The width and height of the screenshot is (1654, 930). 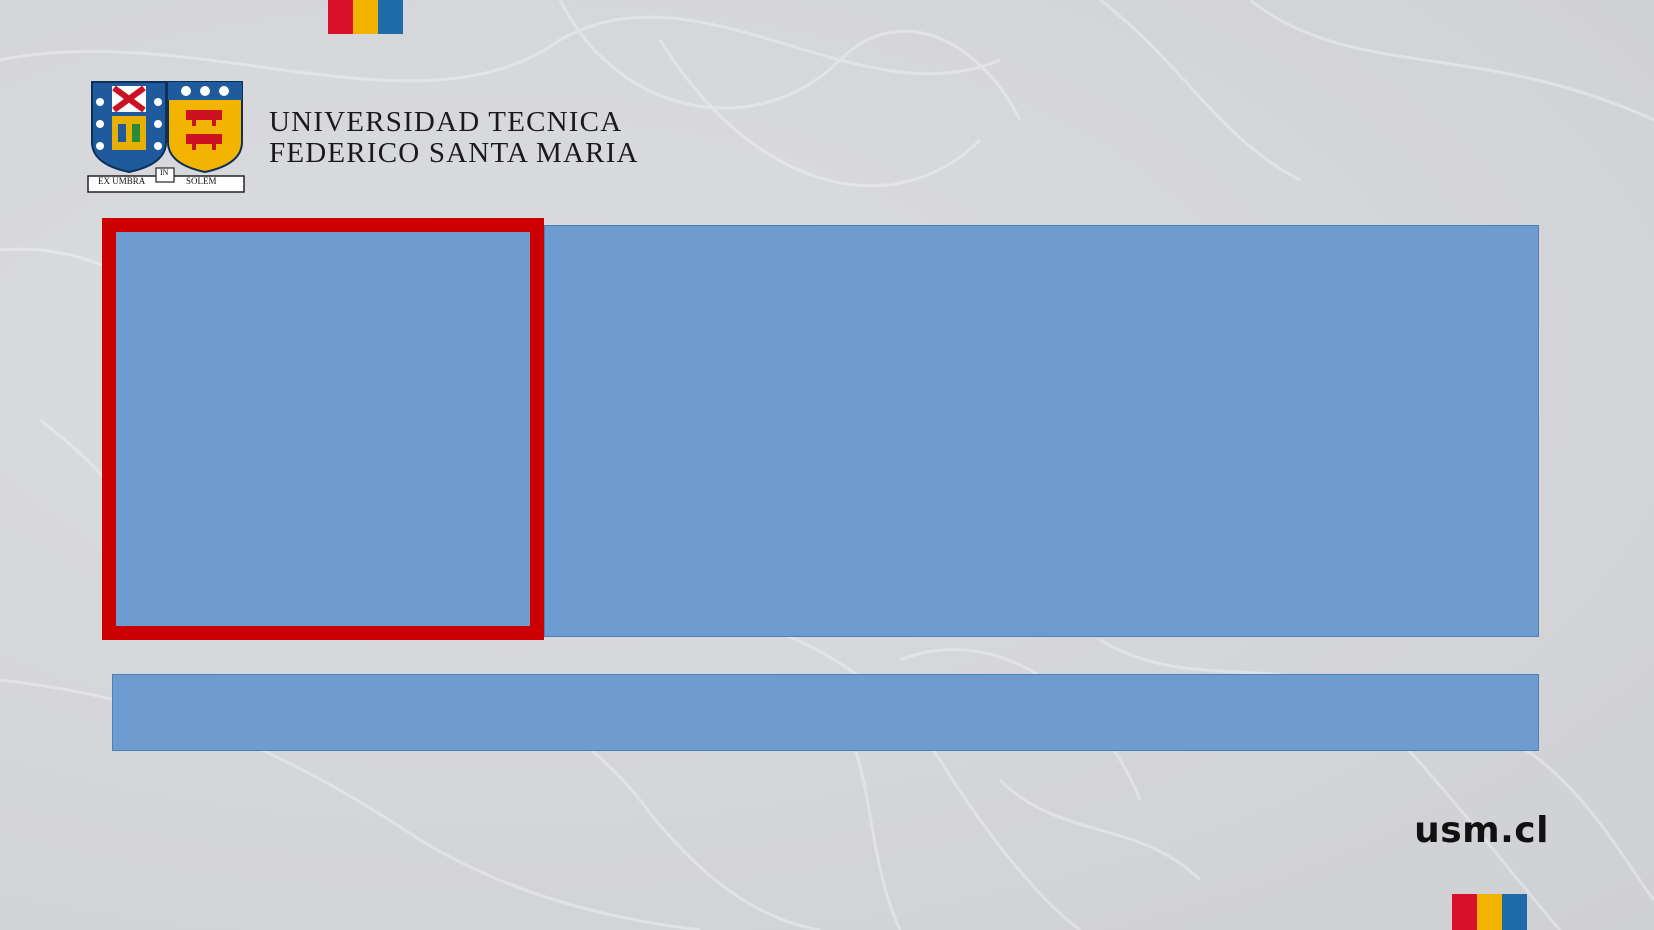 What do you see at coordinates (1481, 830) in the screenshot?
I see `website-label: usm.cl` at bounding box center [1481, 830].